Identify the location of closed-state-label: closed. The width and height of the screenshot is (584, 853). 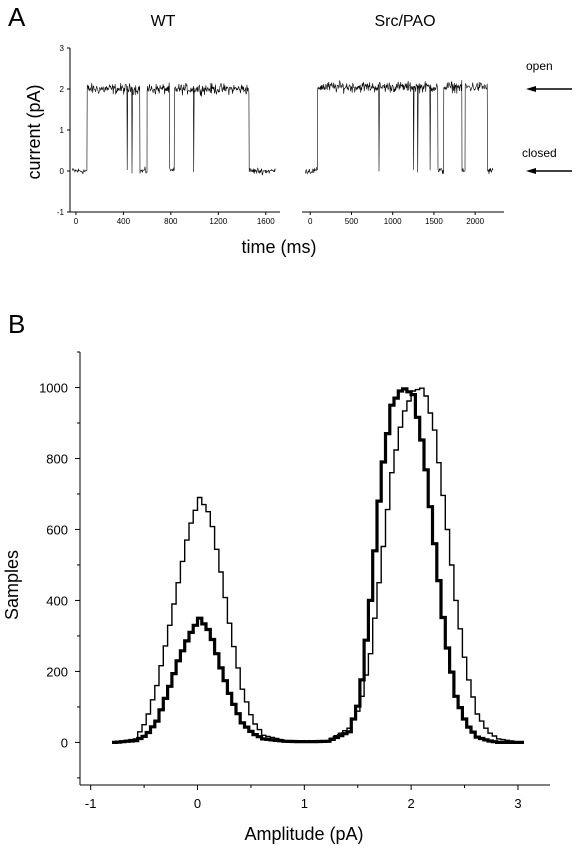
(539, 153).